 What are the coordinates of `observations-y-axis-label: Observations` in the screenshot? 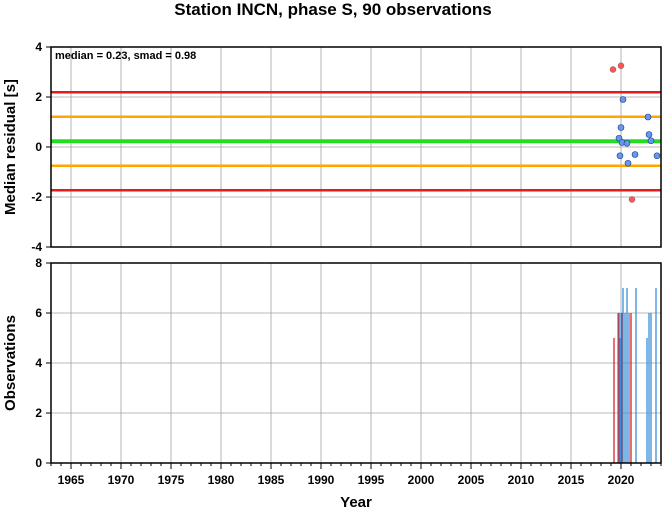 It's located at (10, 363).